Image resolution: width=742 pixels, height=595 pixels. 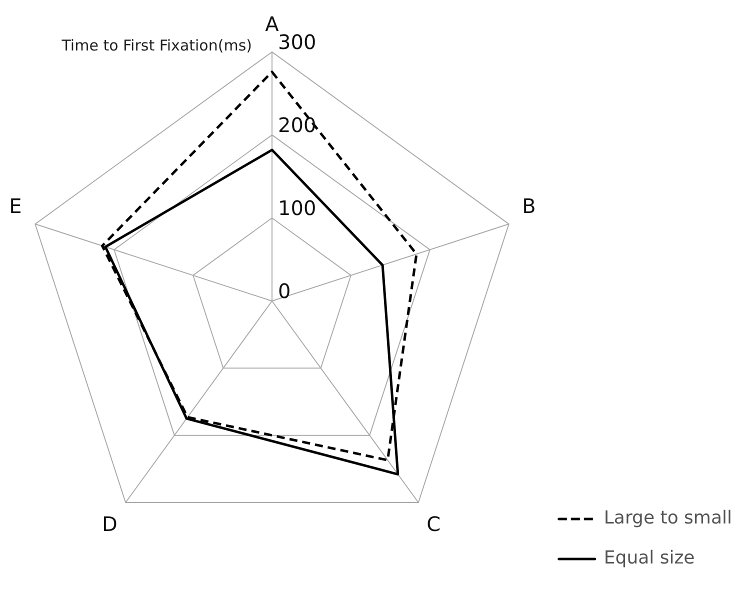 What do you see at coordinates (668, 518) in the screenshot?
I see `legend-label: Large to small` at bounding box center [668, 518].